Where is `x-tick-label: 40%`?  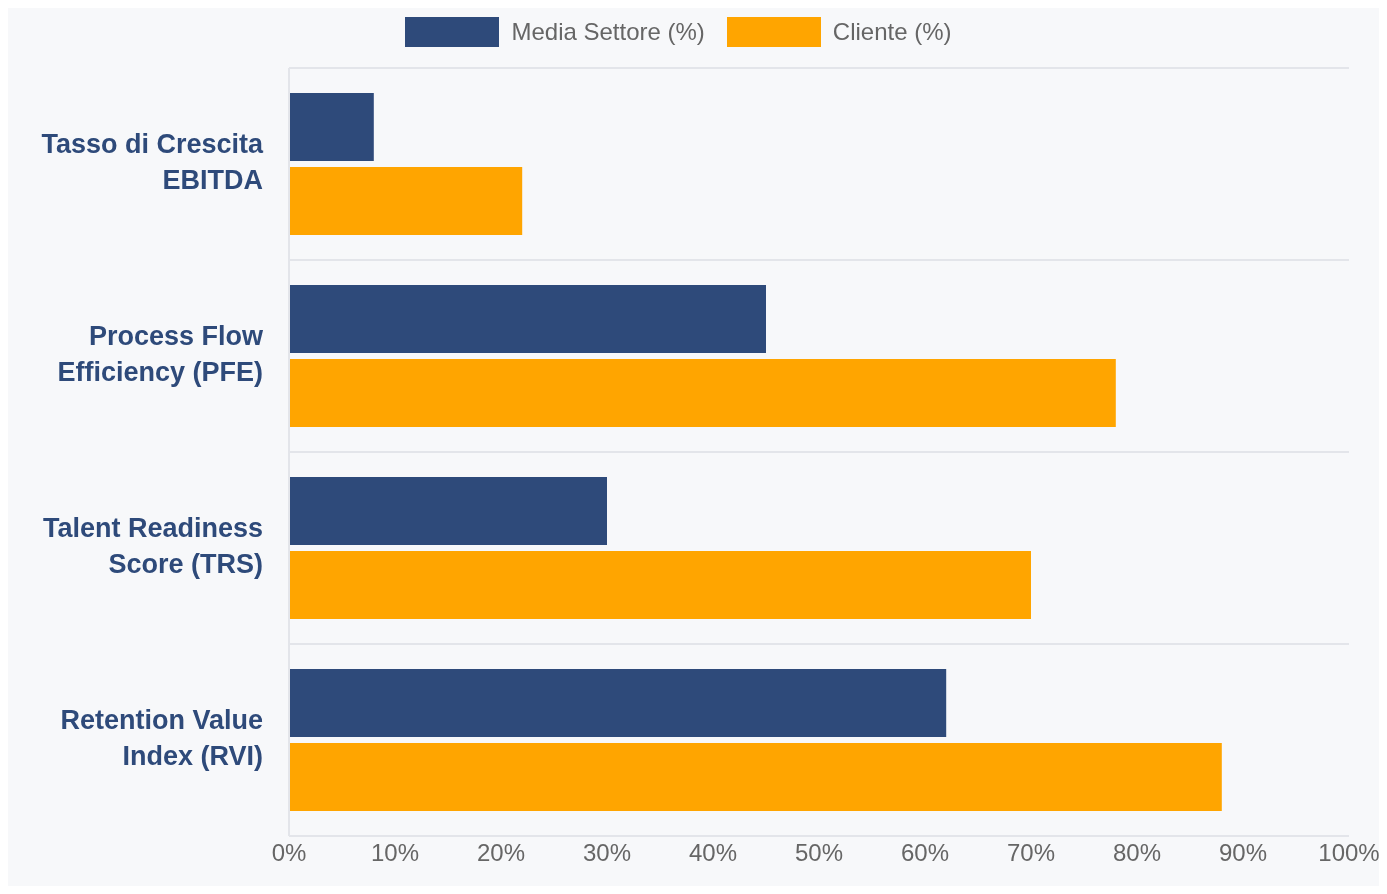
x-tick-label: 40% is located at coordinates (713, 853).